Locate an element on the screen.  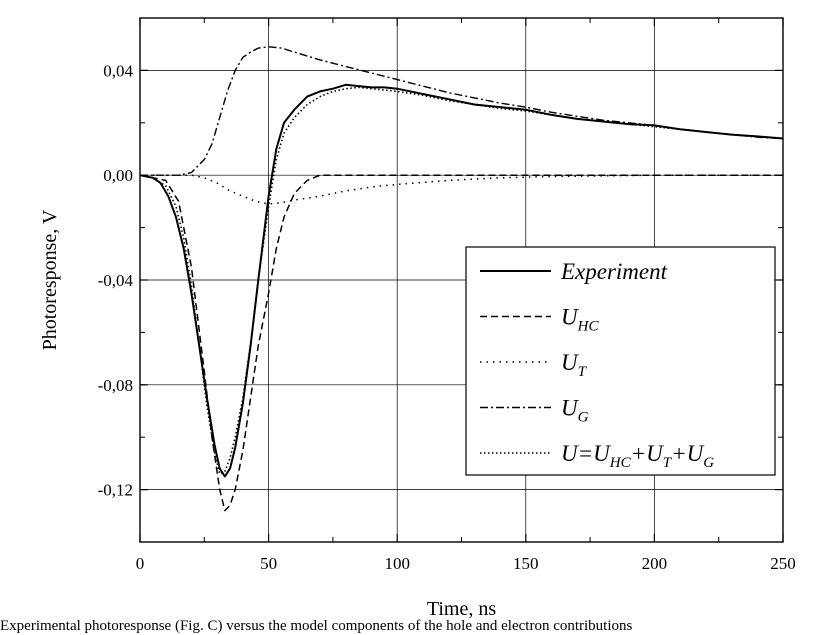
legend-entry-u_g: UG​ is located at coordinates (575, 411).